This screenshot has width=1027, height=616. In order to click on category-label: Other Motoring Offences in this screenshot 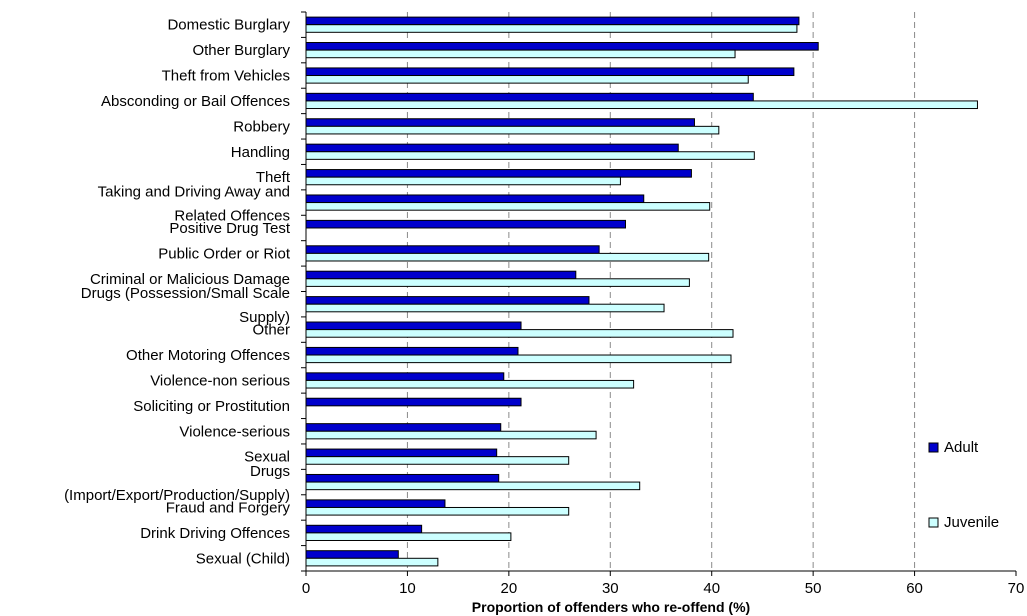, I will do `click(208, 355)`.